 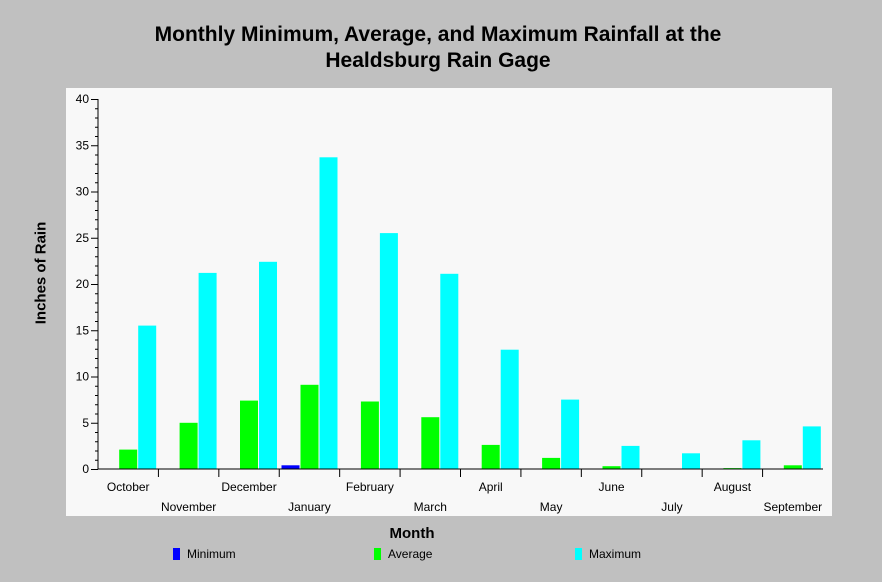 What do you see at coordinates (733, 487) in the screenshot?
I see `x-tick-label: August` at bounding box center [733, 487].